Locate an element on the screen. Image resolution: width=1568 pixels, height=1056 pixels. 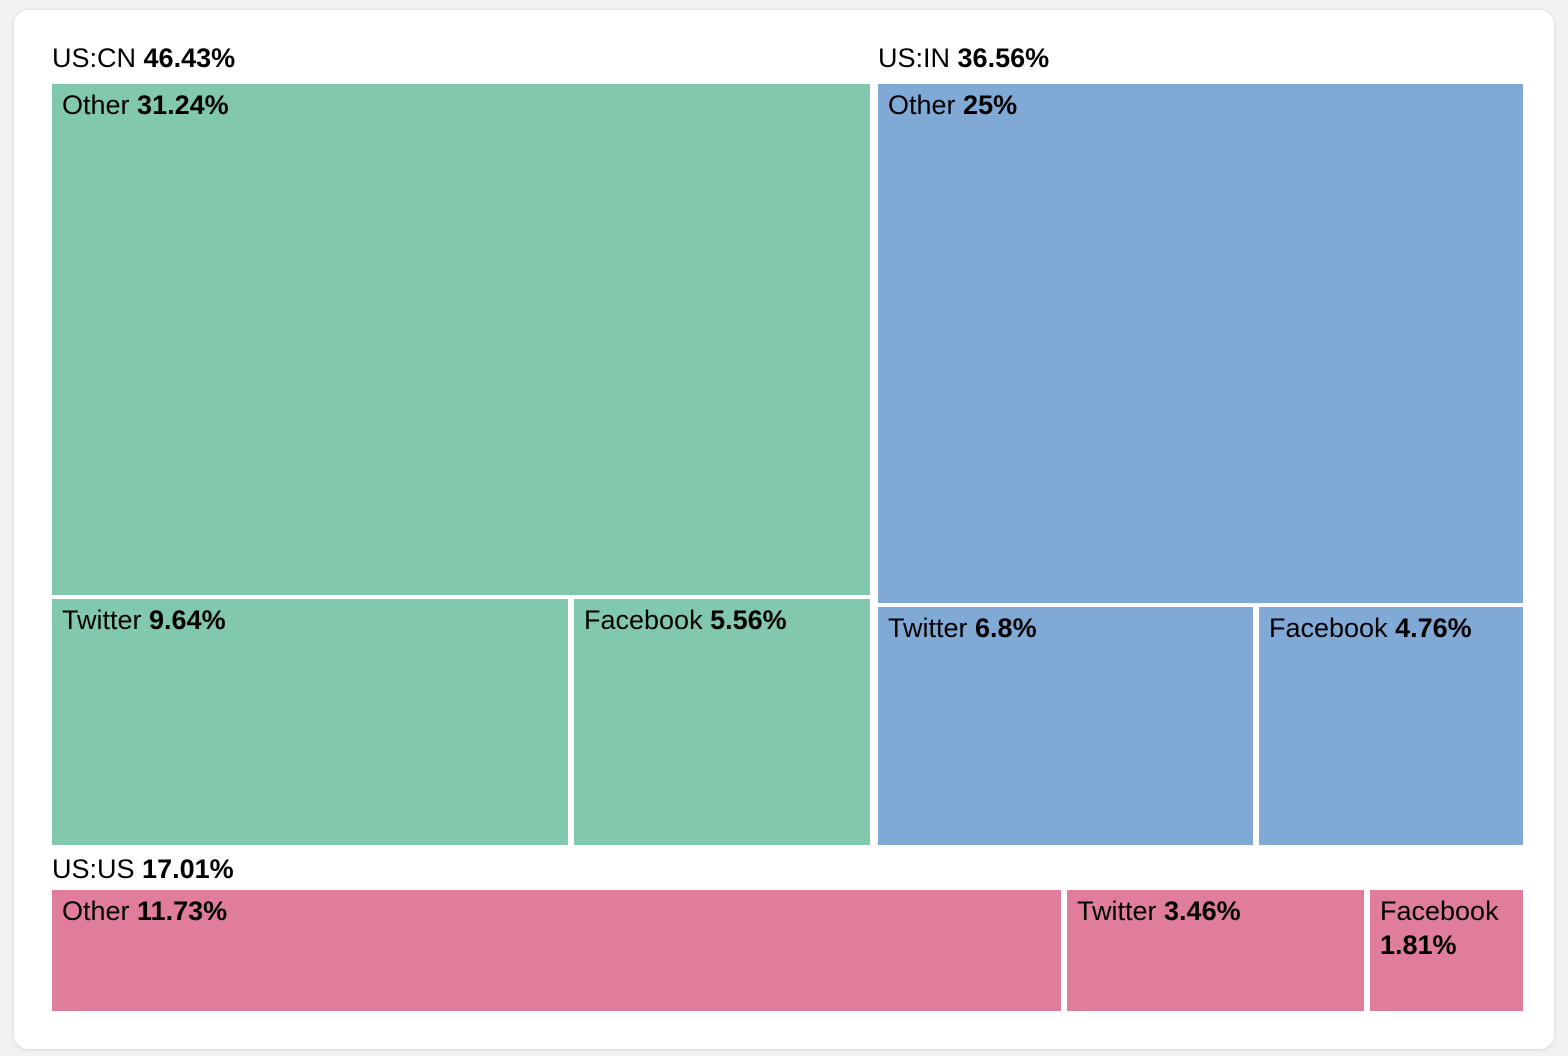
block-value: 11.73% is located at coordinates (182, 911).